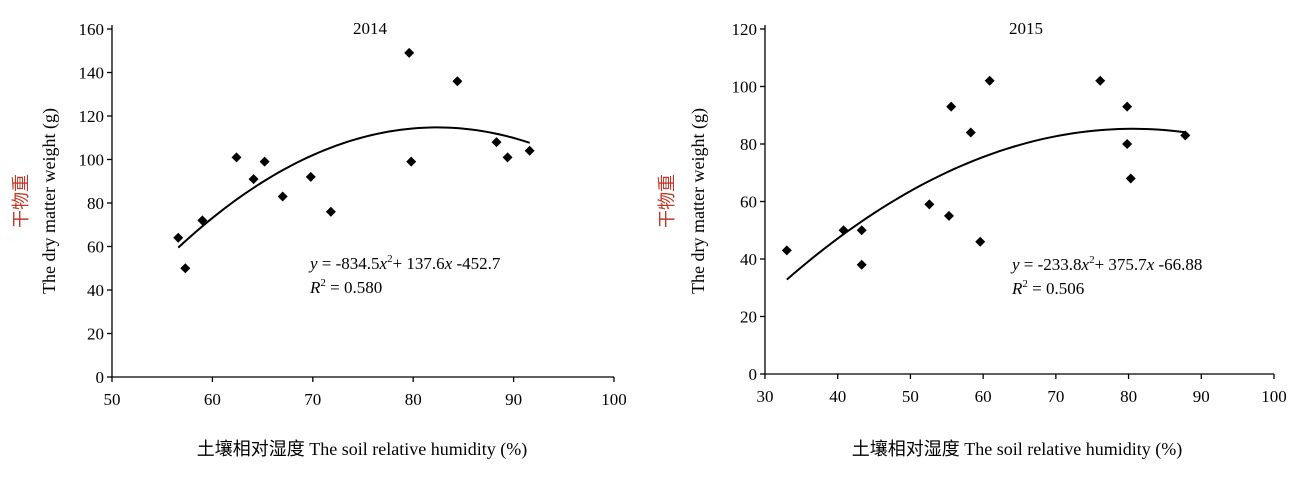  Describe the element at coordinates (513, 399) in the screenshot. I see `chart-2014-x-tick-label: 90` at that location.